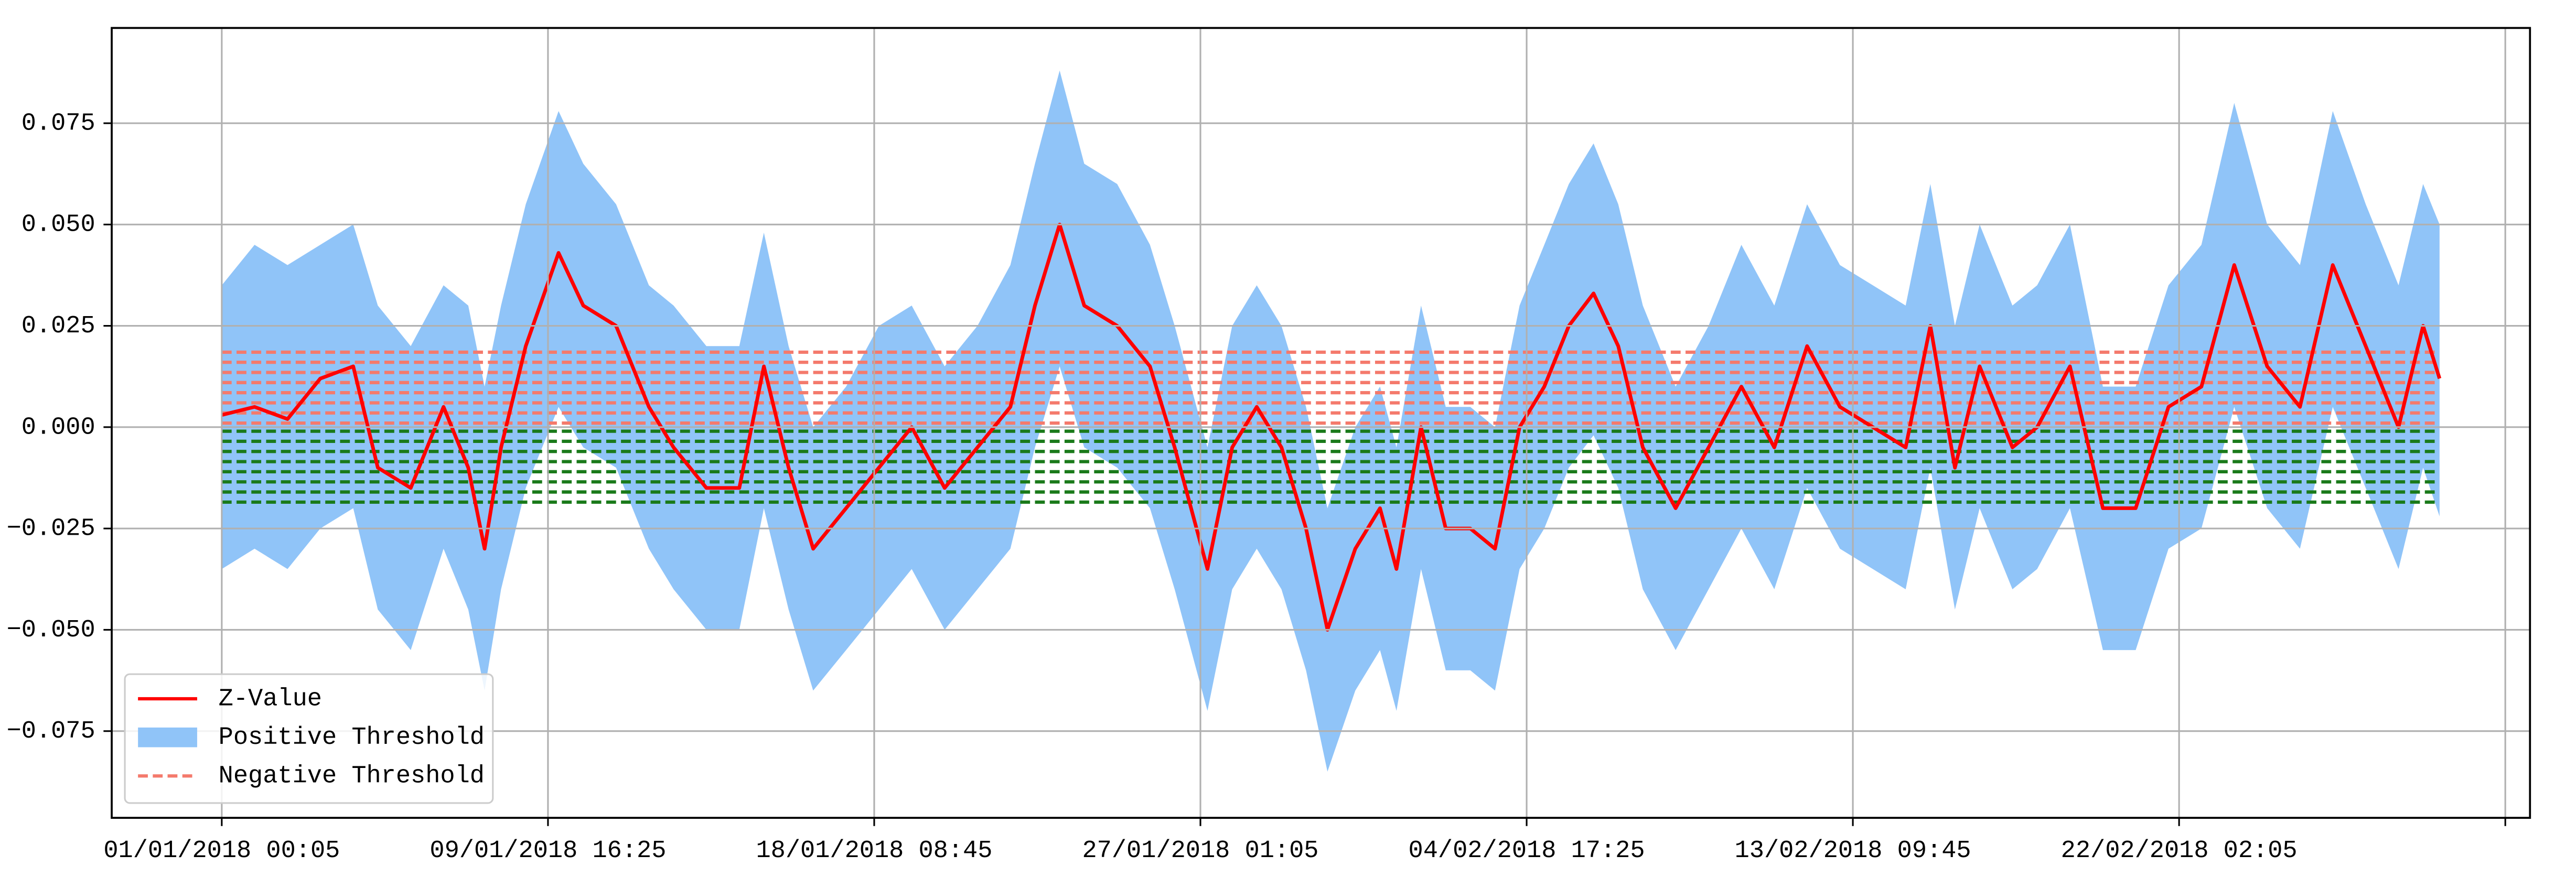 The width and height of the screenshot is (2576, 877). I want to click on legend-label: Z-Value, so click(270, 699).